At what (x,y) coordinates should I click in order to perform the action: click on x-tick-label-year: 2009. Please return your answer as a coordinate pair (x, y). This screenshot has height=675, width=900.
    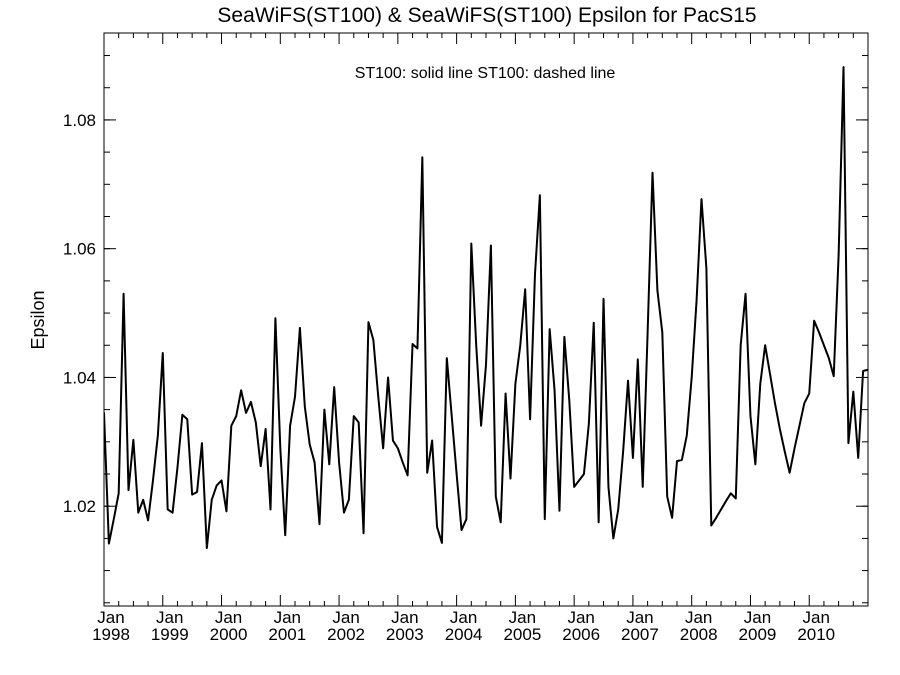
    Looking at the image, I should click on (758, 634).